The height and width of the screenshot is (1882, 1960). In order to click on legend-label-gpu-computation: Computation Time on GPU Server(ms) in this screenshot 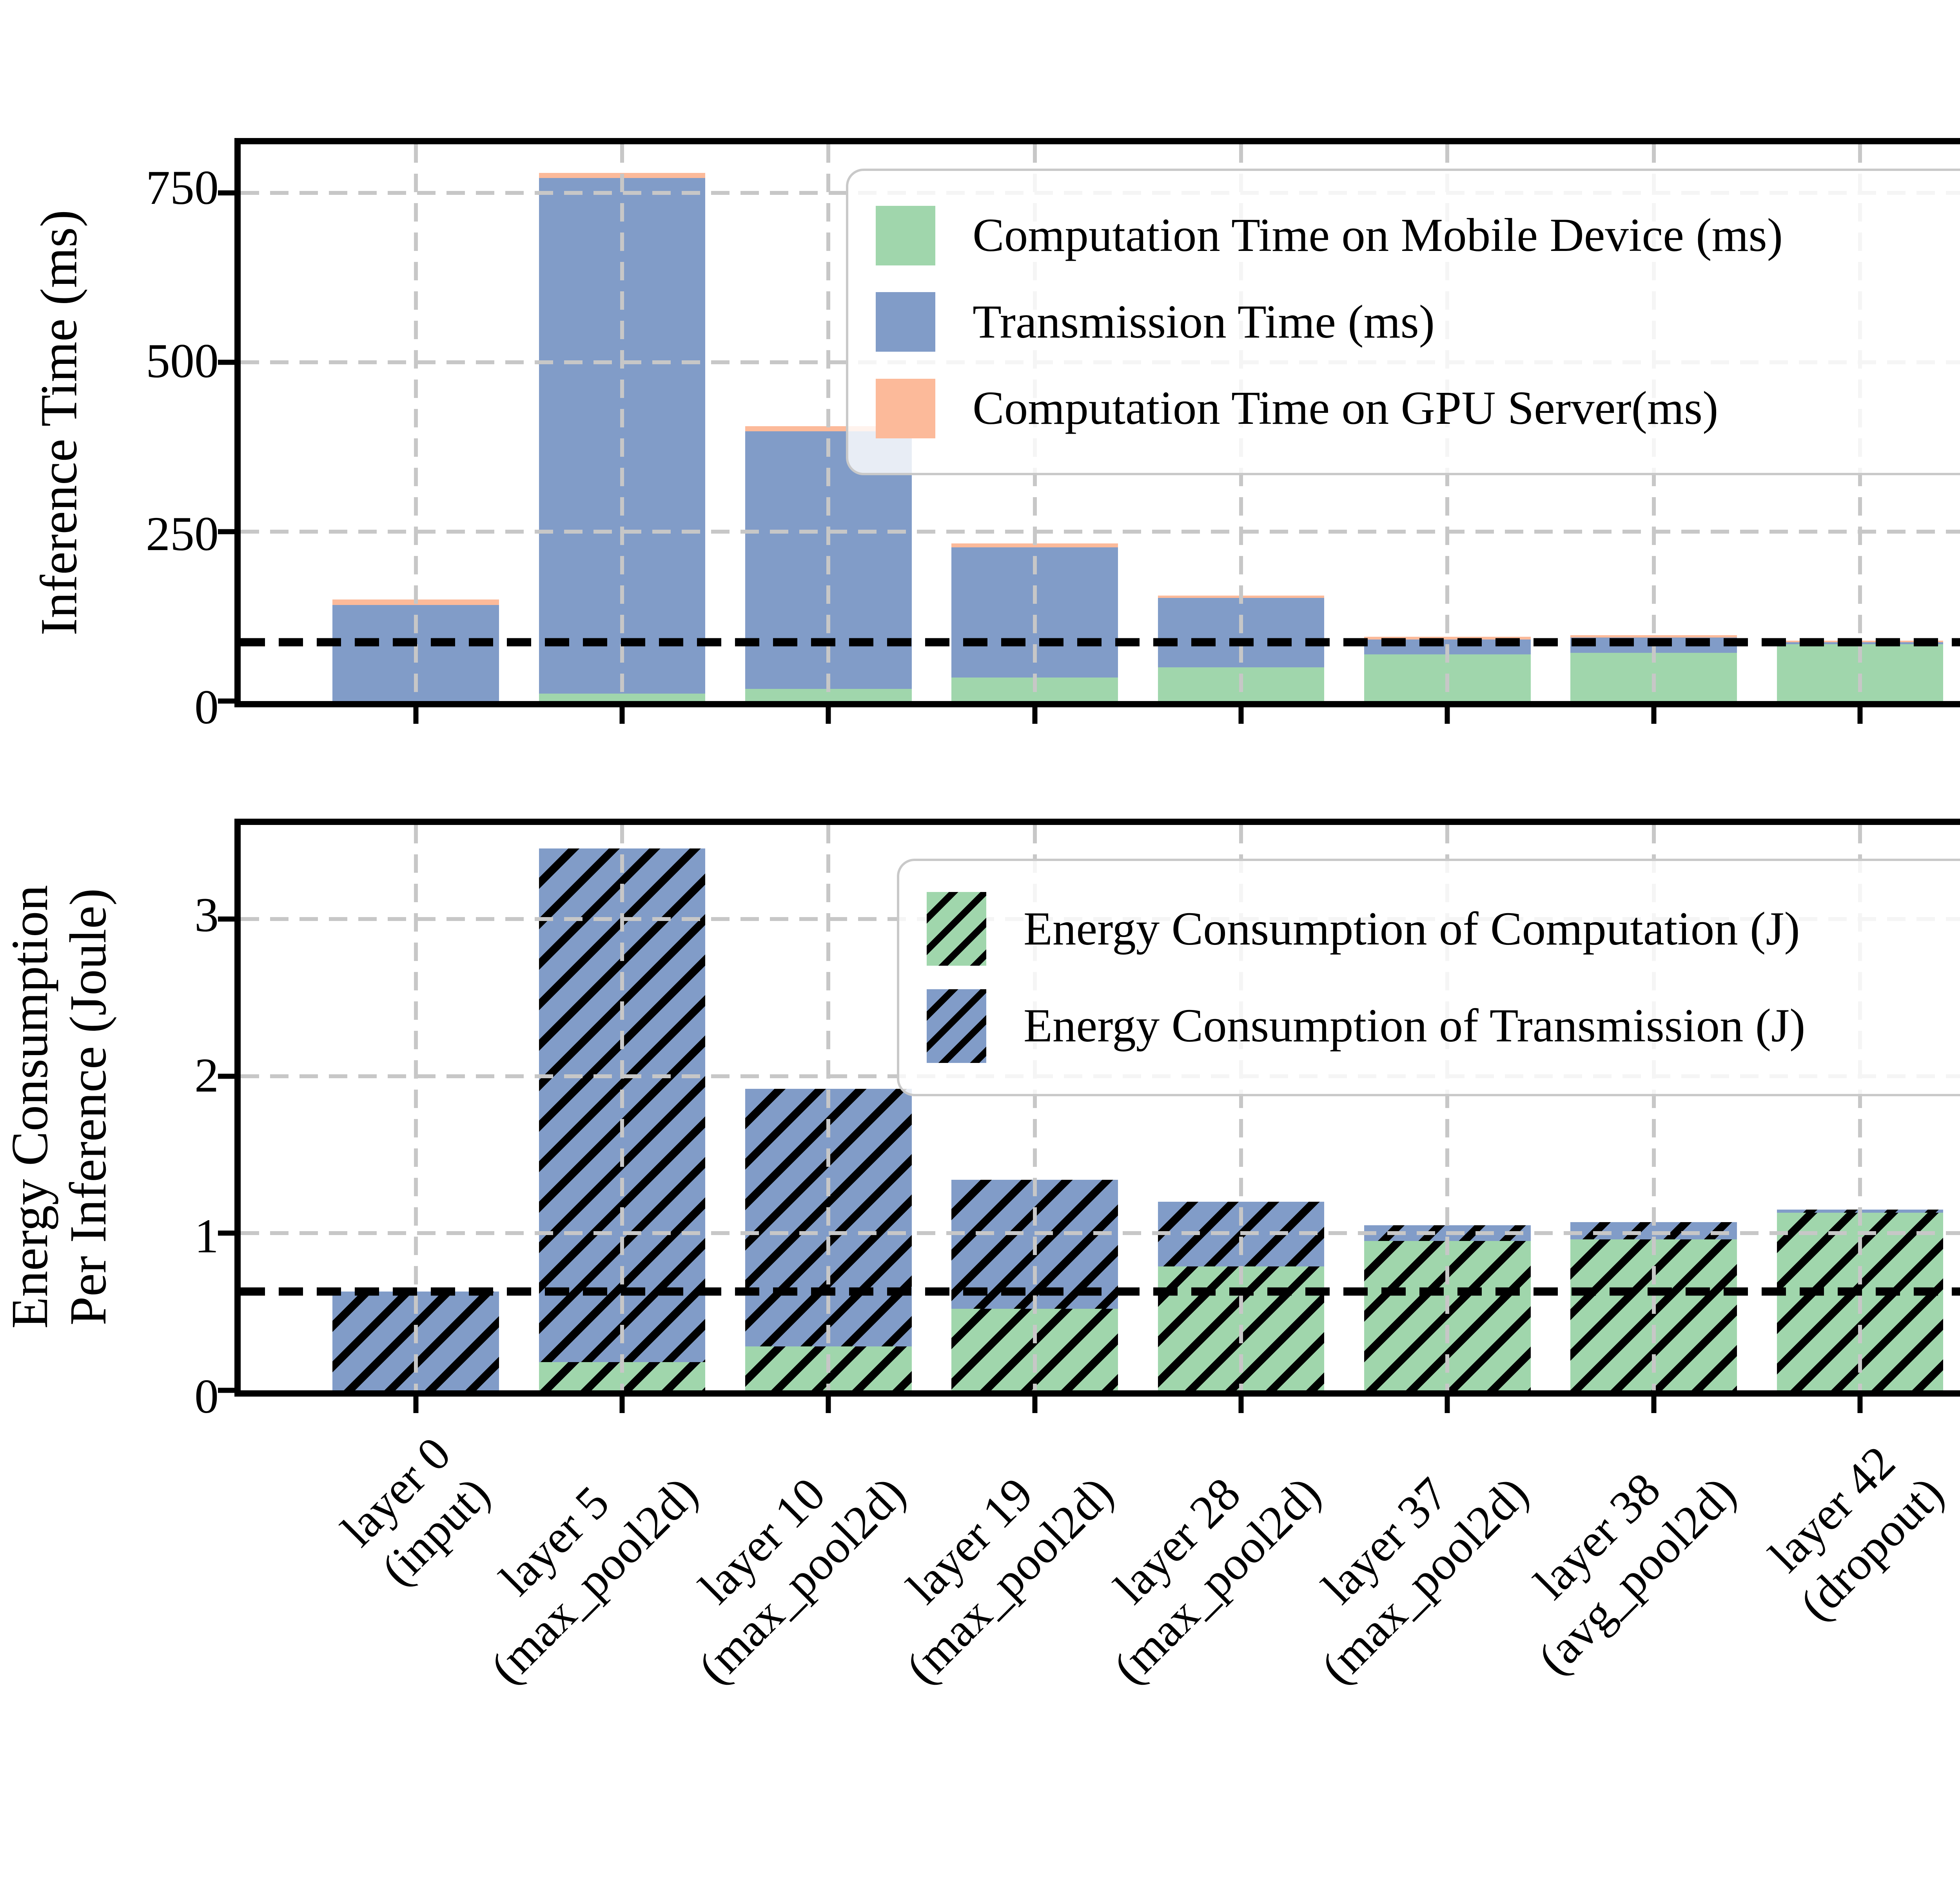, I will do `click(1346, 408)`.